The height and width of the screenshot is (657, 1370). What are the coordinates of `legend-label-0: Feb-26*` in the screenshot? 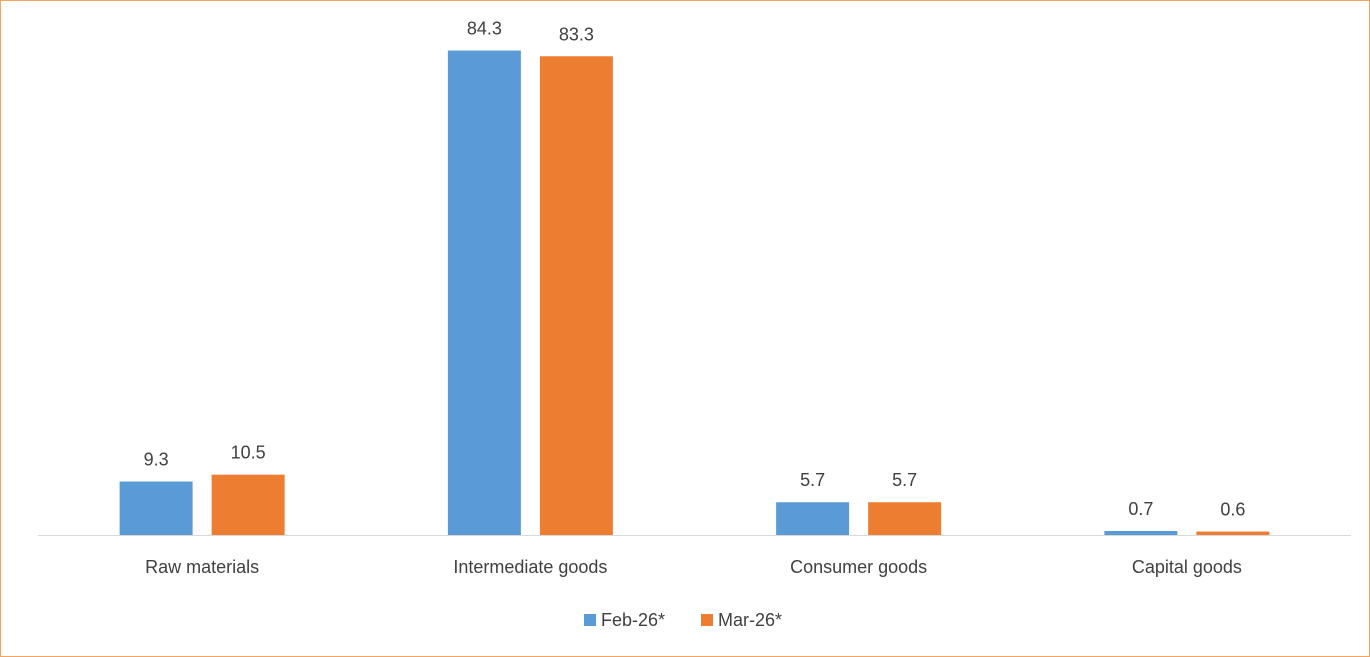 It's located at (633, 620).